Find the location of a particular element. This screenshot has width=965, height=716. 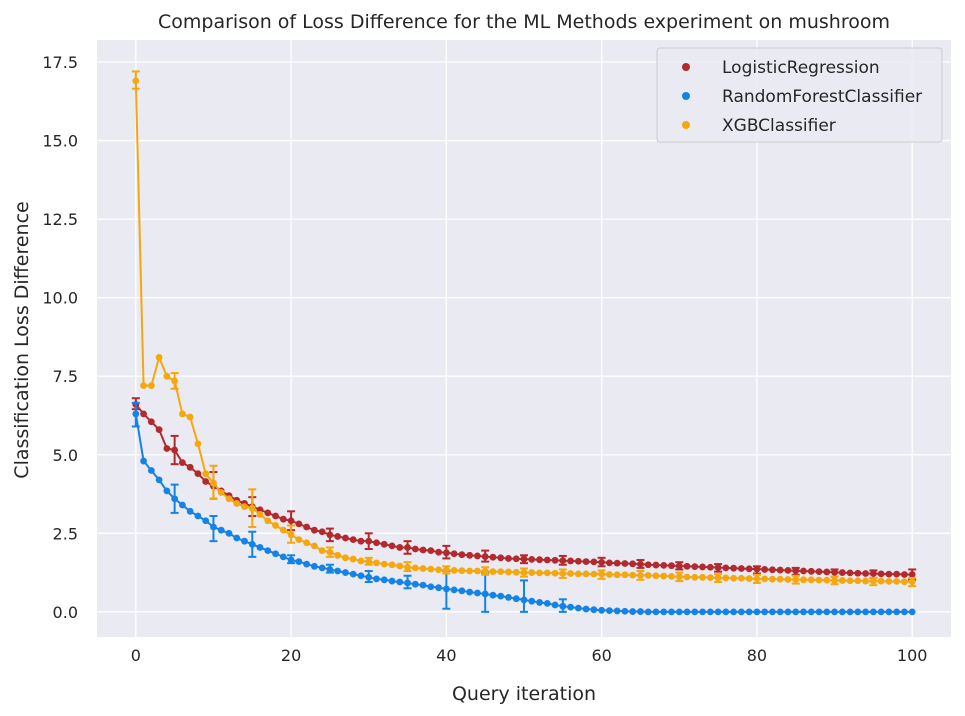

y-axis-label: Classification Loss Difference is located at coordinates (22, 339).